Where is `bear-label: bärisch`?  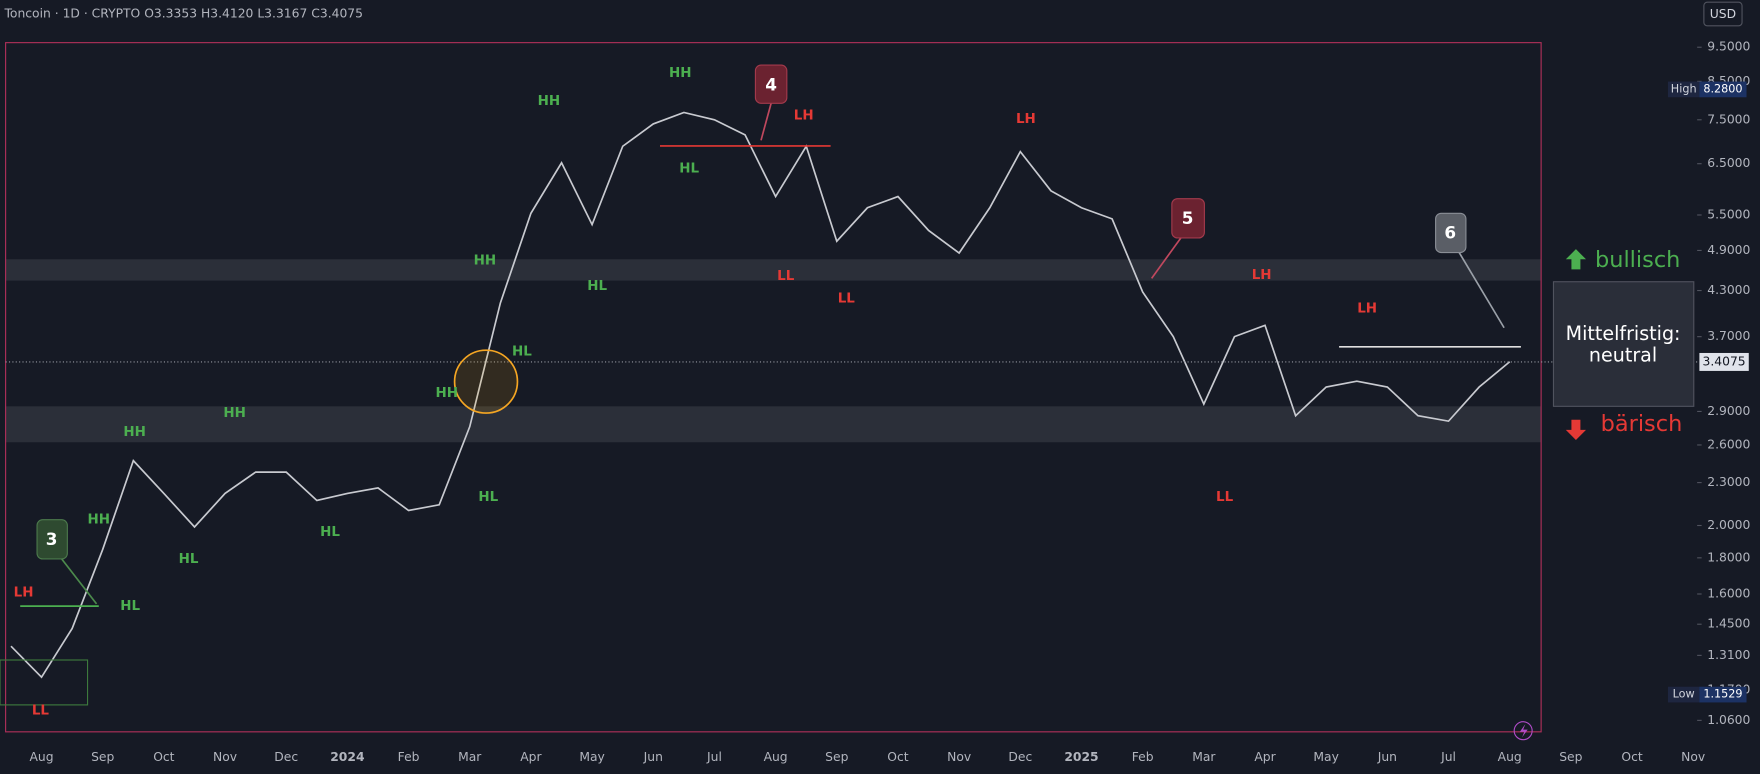 bear-label: bärisch is located at coordinates (1642, 424).